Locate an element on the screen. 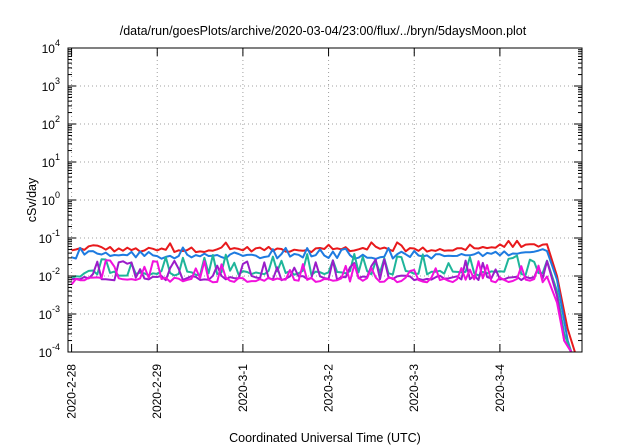 This screenshot has height=448, width=640. x-tick-label: 2020-2-29 is located at coordinates (157, 391).